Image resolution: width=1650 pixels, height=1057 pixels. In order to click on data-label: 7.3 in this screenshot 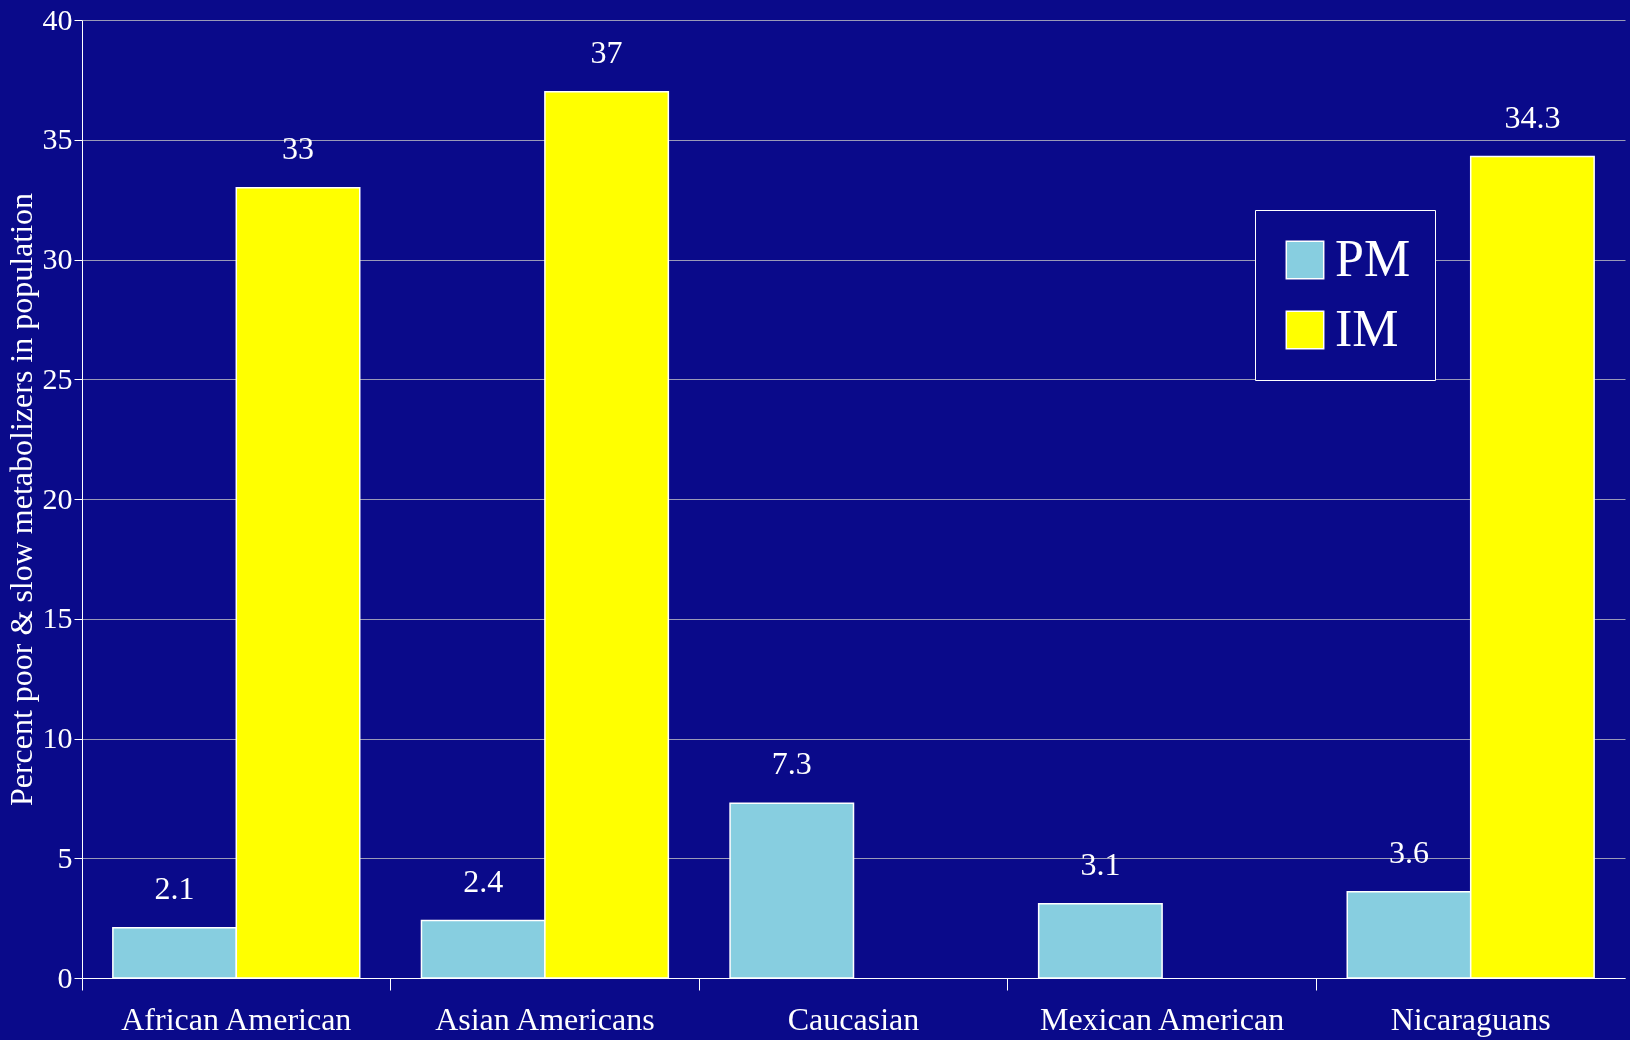, I will do `click(791, 763)`.